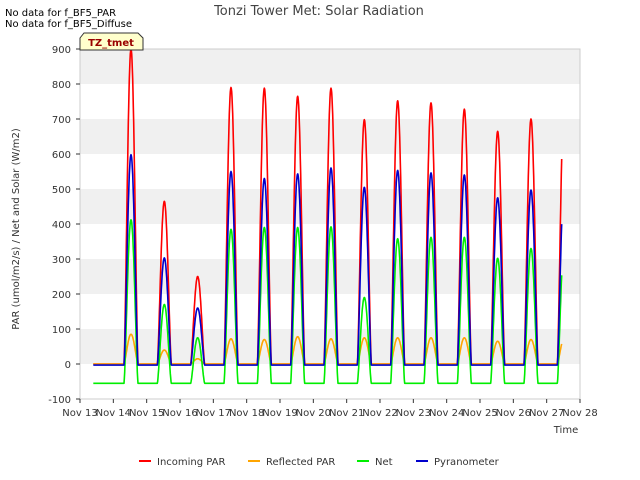 This screenshot has width=640, height=480. What do you see at coordinates (179, 413) in the screenshot?
I see `x-tick-label: Nov 16` at bounding box center [179, 413].